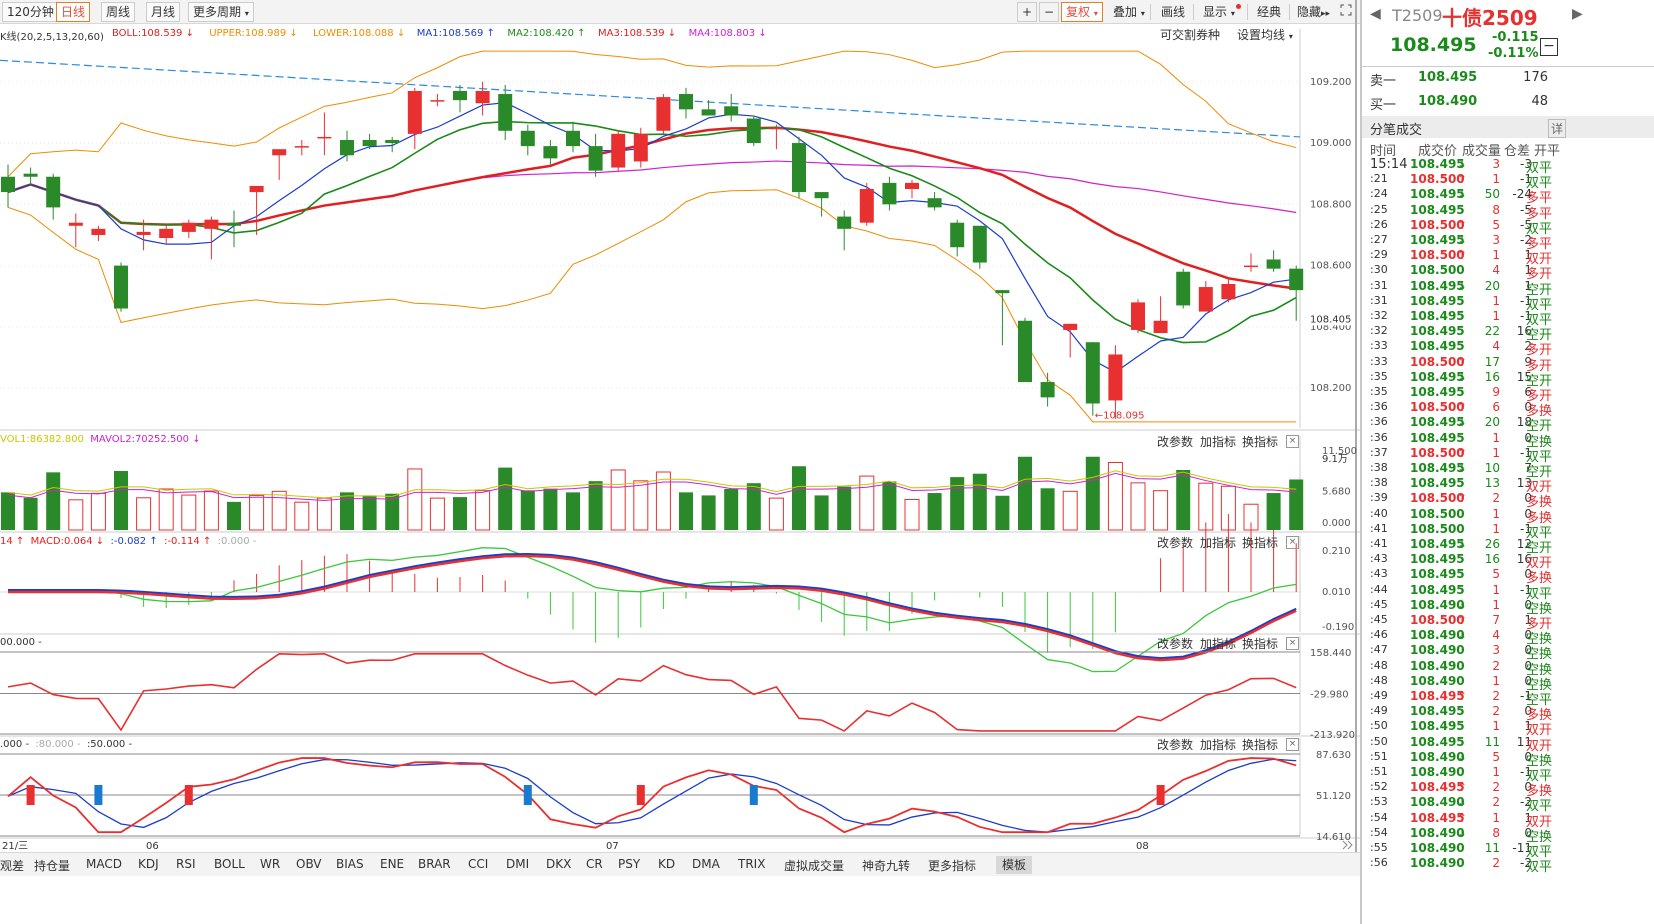 The width and height of the screenshot is (1654, 924). I want to click on tick-row: :31 108.495 ↓ 20 1 空开, so click(1508, 288).